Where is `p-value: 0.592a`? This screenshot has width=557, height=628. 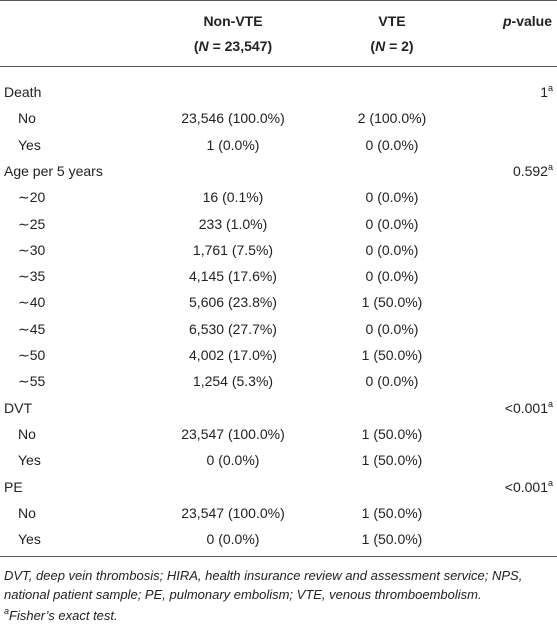
p-value: 0.592a is located at coordinates (533, 171).